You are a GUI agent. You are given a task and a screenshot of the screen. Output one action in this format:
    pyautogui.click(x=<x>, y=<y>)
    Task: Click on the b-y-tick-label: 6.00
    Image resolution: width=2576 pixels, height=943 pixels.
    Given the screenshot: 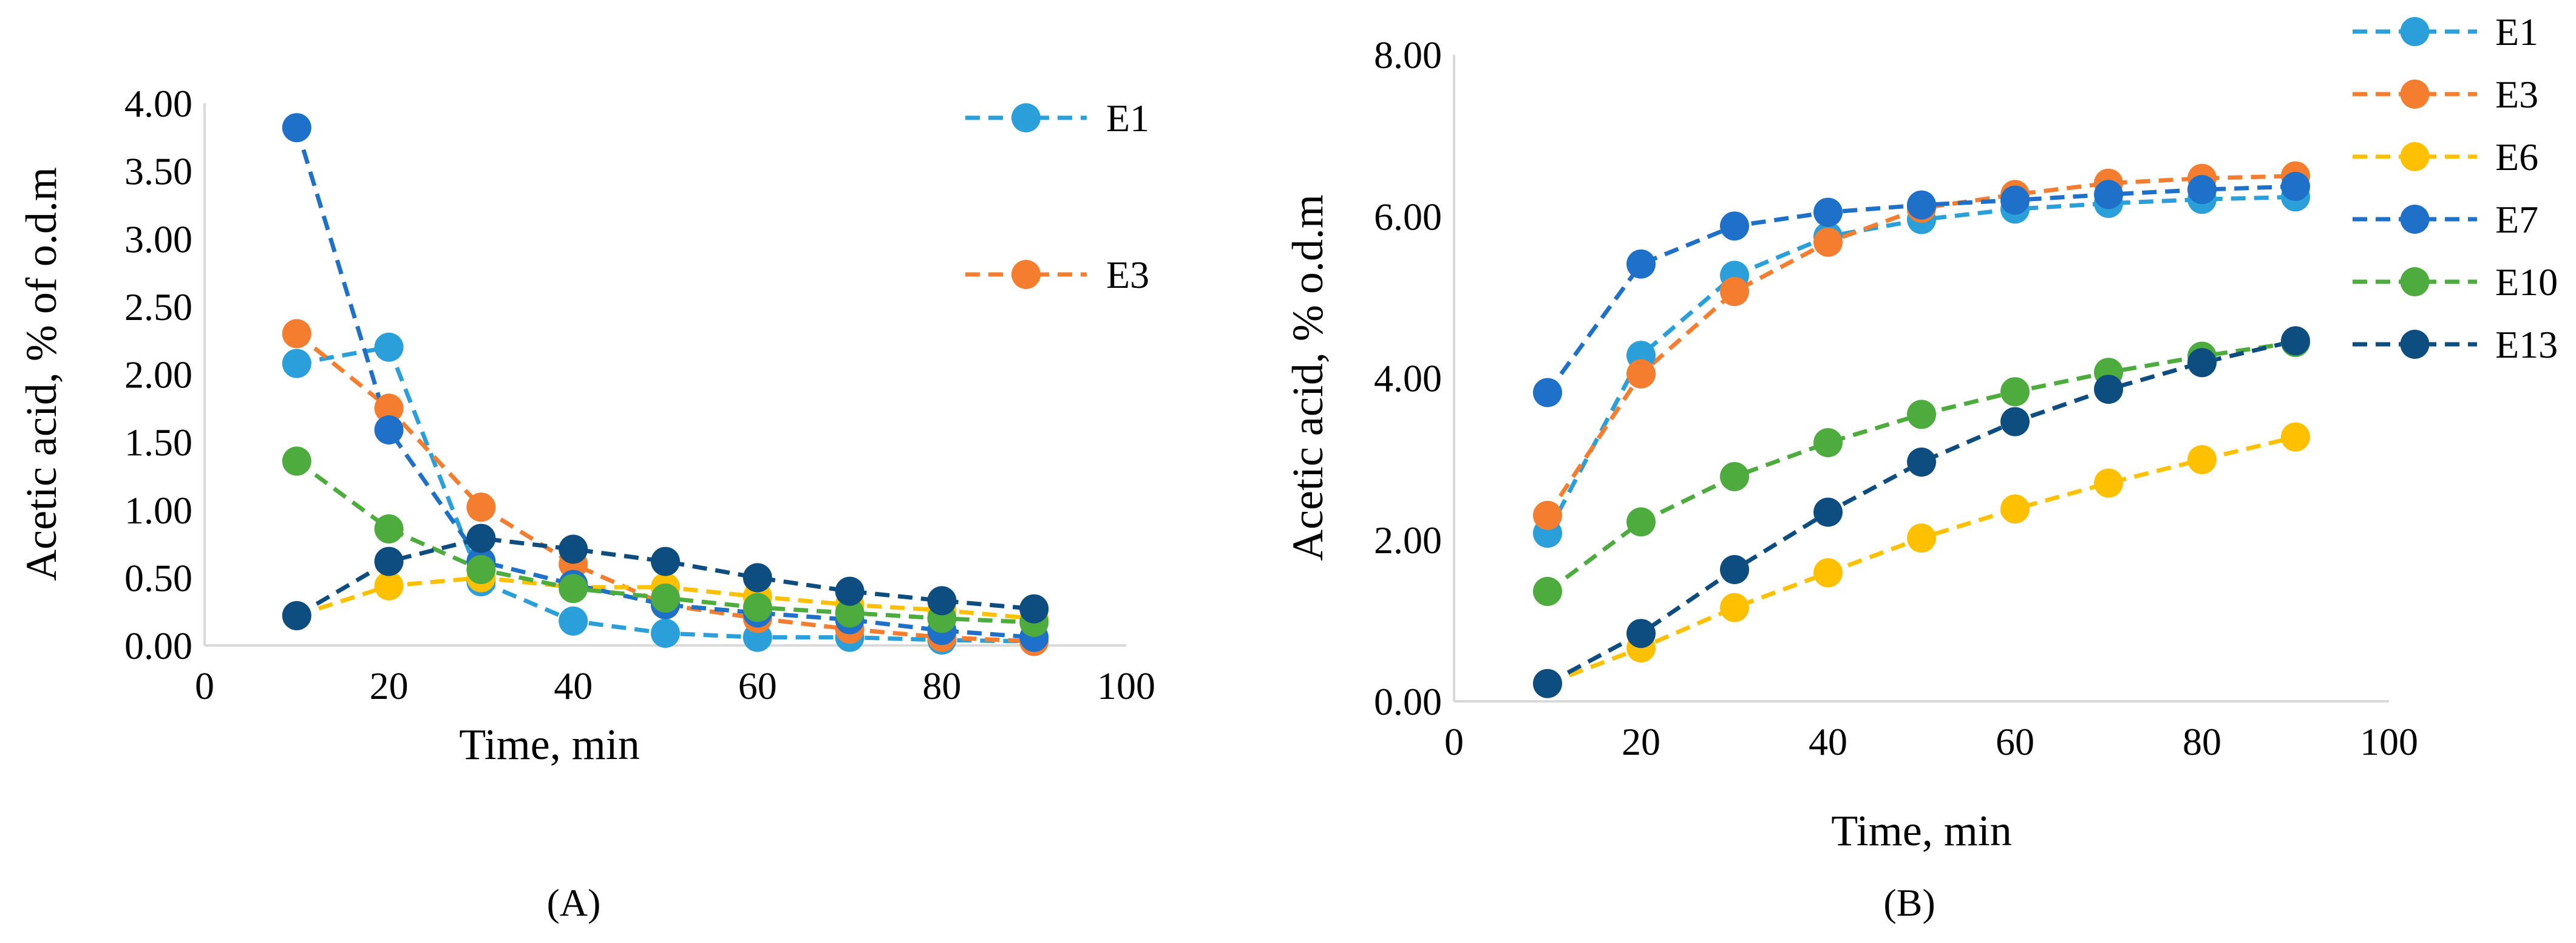 What is the action you would take?
    pyautogui.click(x=1408, y=216)
    